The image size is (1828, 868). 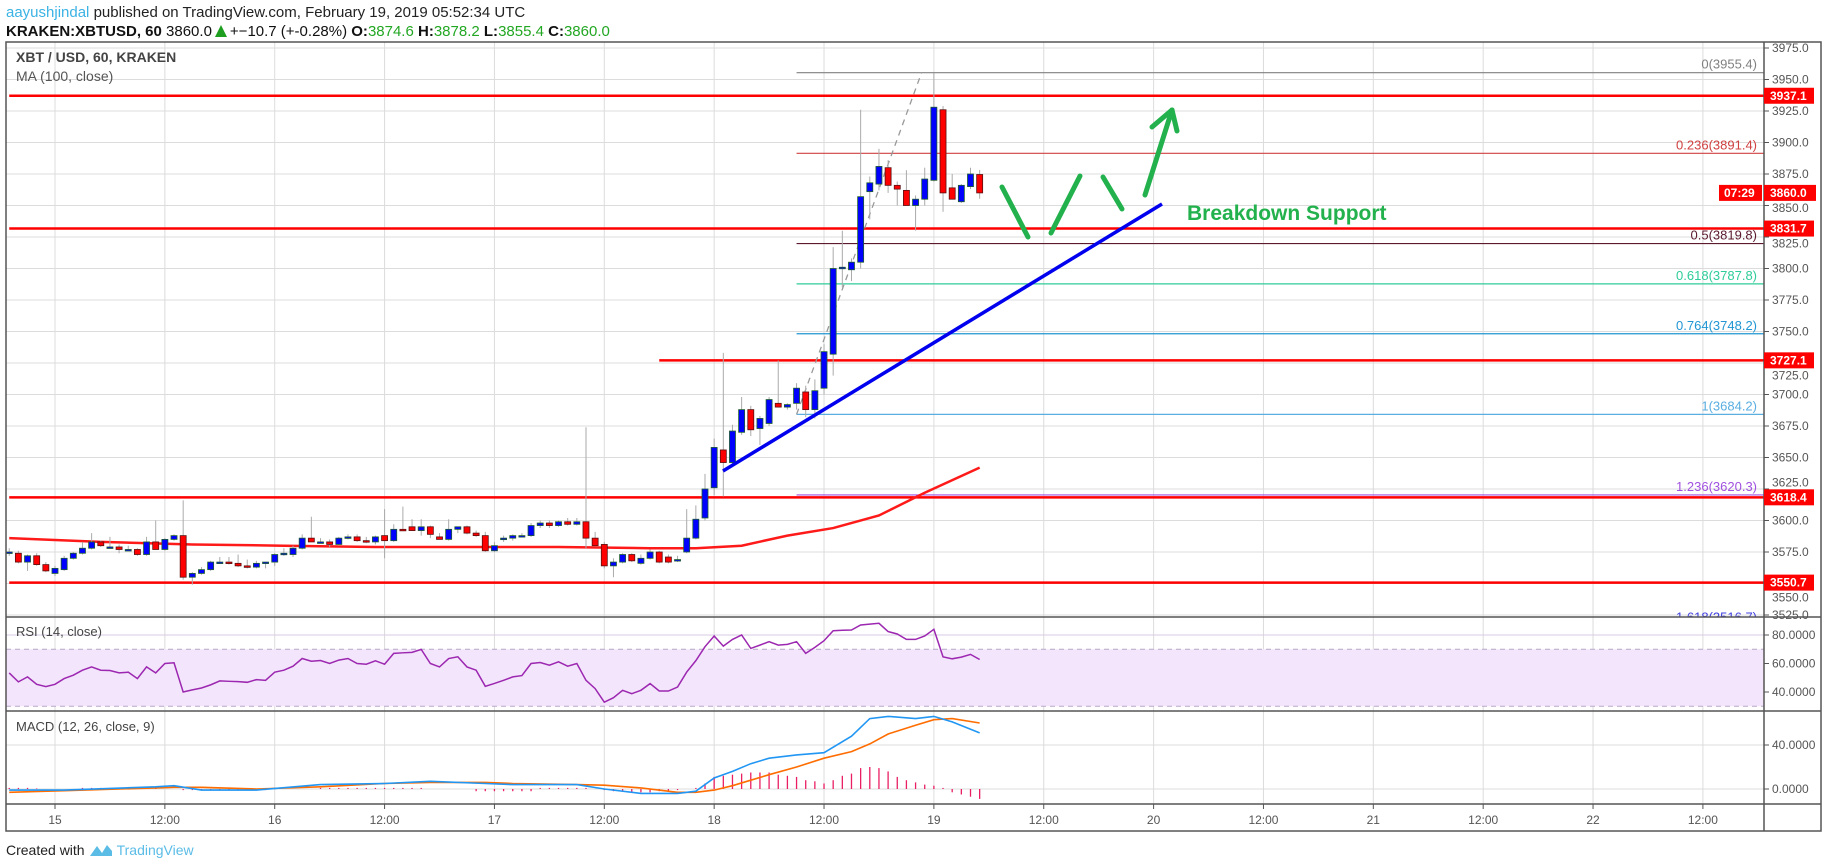 I want to click on macd-pane, so click(x=494, y=757).